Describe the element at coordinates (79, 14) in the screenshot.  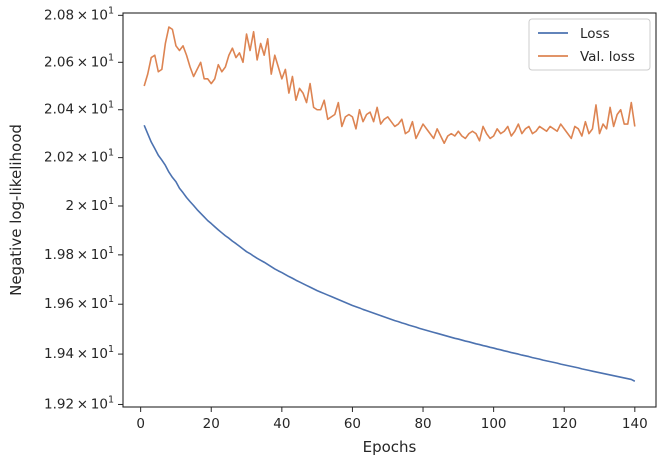
I see `y-tick-label: 2.08 × 10¹` at that location.